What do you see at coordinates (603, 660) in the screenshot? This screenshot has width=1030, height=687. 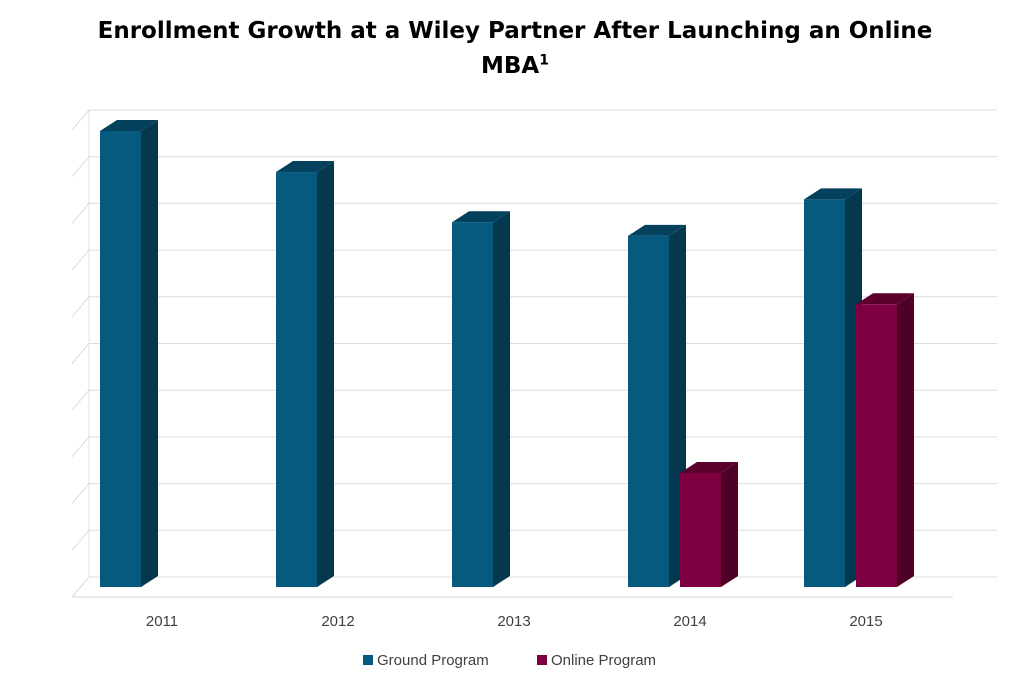 I see `legend-label: Online Program` at bounding box center [603, 660].